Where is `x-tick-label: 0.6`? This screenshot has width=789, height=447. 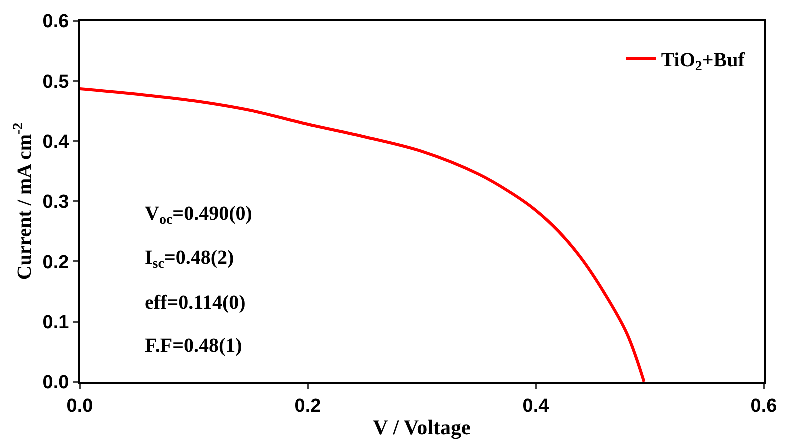
x-tick-label: 0.6 is located at coordinates (764, 406).